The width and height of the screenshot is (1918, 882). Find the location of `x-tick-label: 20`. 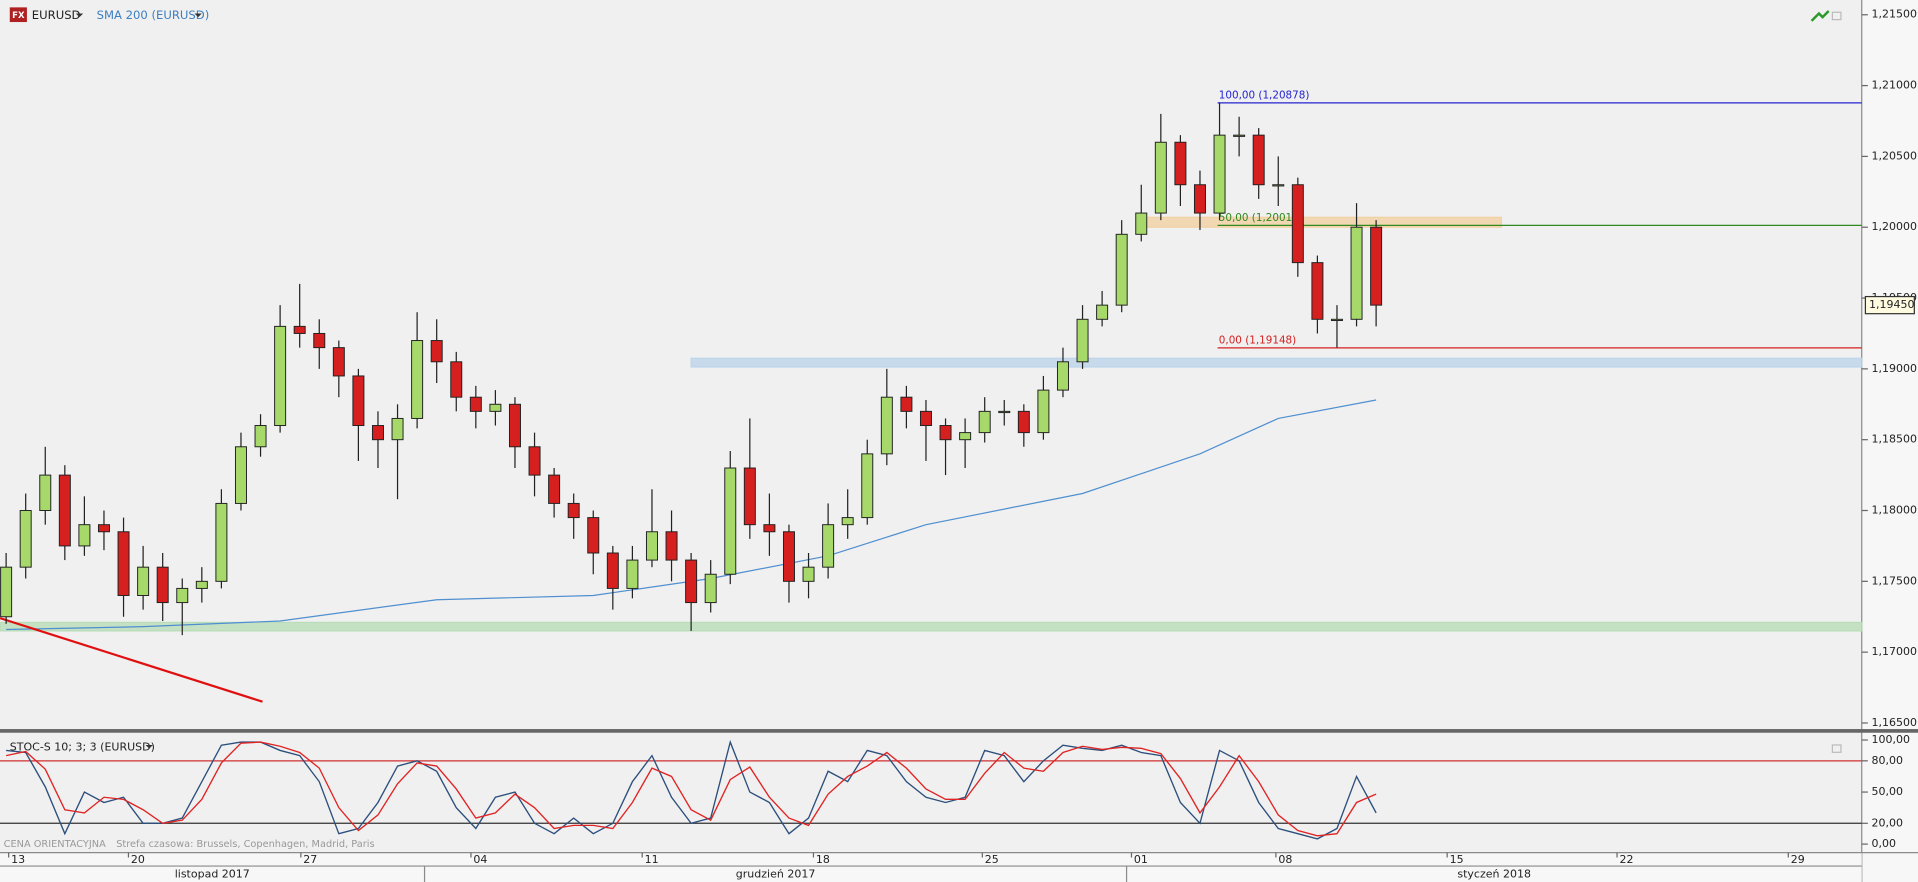

x-tick-label: 20 is located at coordinates (138, 859).